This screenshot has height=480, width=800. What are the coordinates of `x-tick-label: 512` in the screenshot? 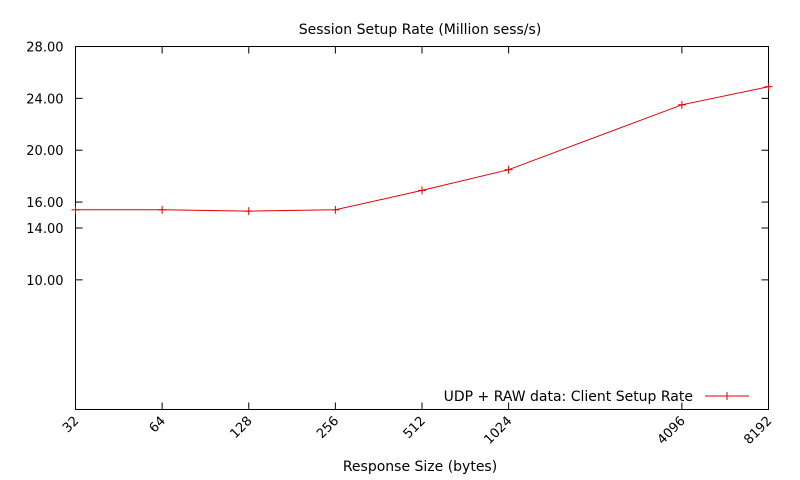 It's located at (415, 428).